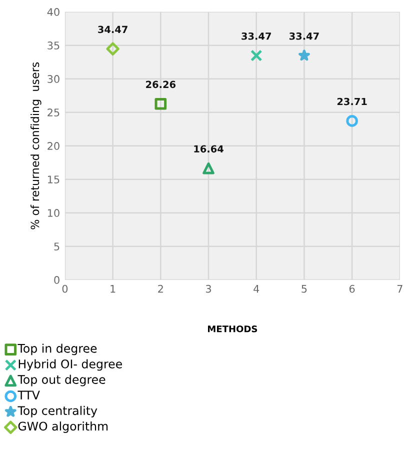  I want to click on y-tick-label: 0, so click(57, 280).